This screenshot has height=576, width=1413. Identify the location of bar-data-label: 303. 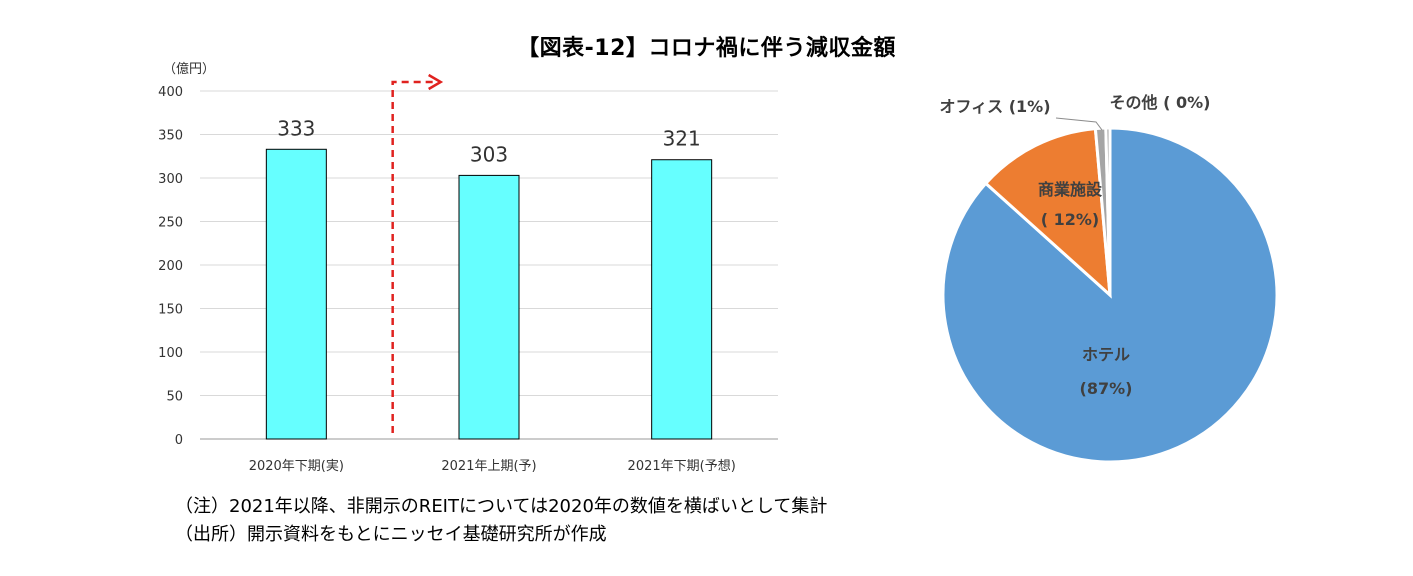
(489, 154).